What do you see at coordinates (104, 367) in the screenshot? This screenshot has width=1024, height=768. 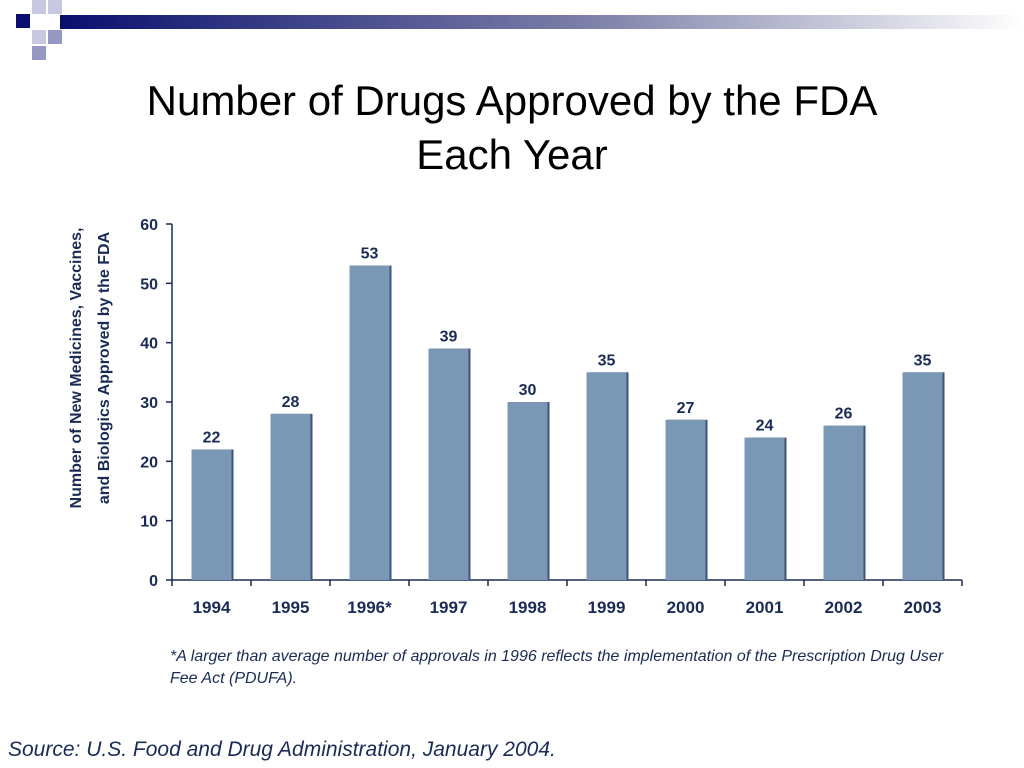 I see `y-axis-label-line2: and Biologics Approved by the FDA` at bounding box center [104, 367].